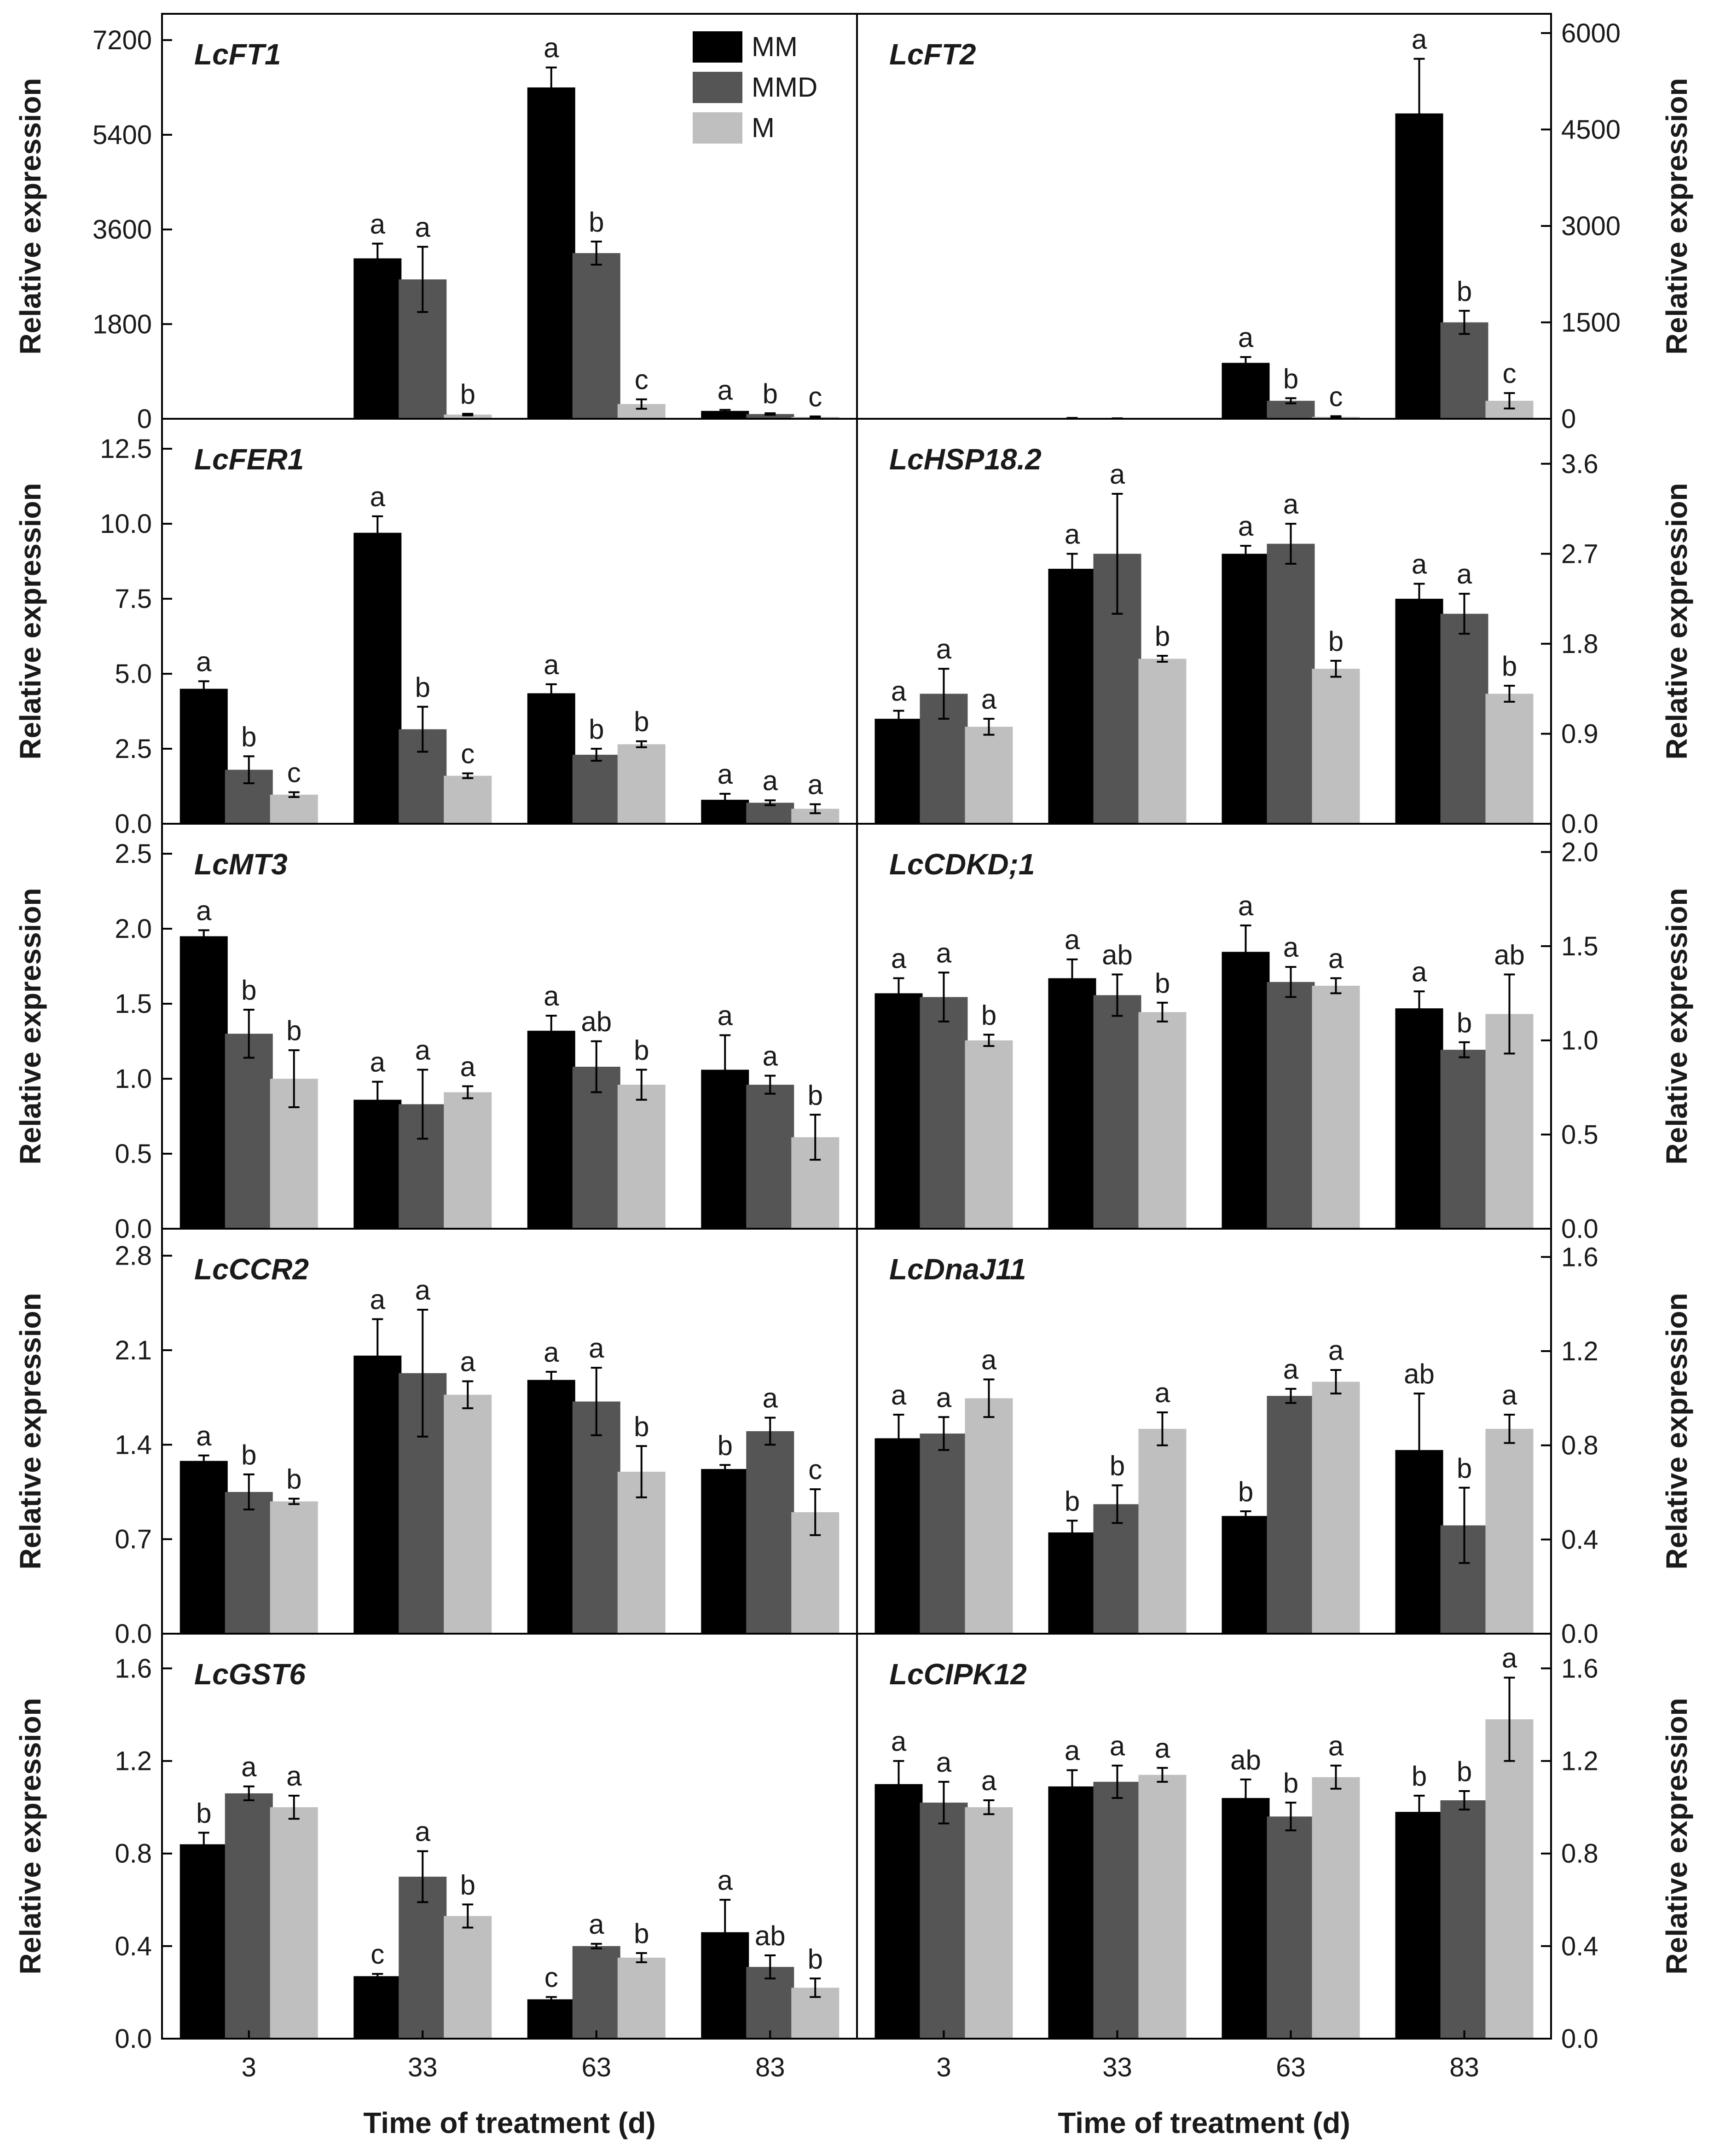 Image resolution: width=1714 pixels, height=2156 pixels. What do you see at coordinates (1580, 1351) in the screenshot?
I see `y-tick-label: 1.2` at bounding box center [1580, 1351].